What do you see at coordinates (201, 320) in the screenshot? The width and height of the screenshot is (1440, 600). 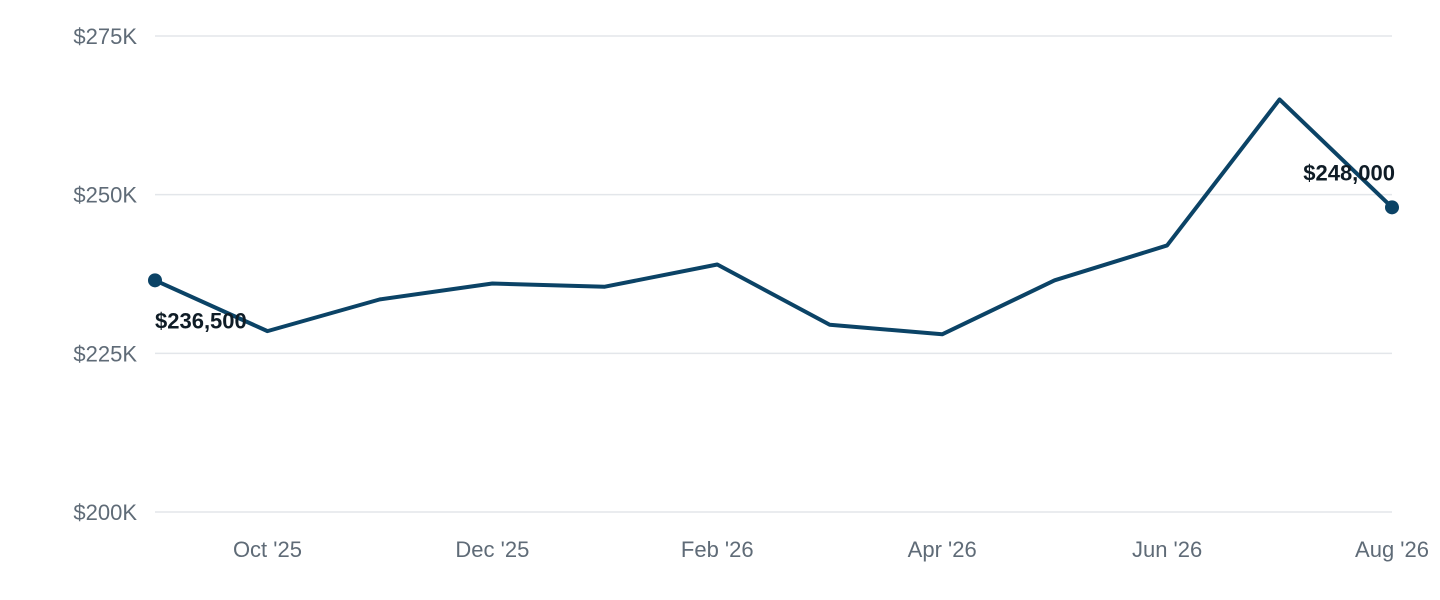 I see `data-label: $236,500` at bounding box center [201, 320].